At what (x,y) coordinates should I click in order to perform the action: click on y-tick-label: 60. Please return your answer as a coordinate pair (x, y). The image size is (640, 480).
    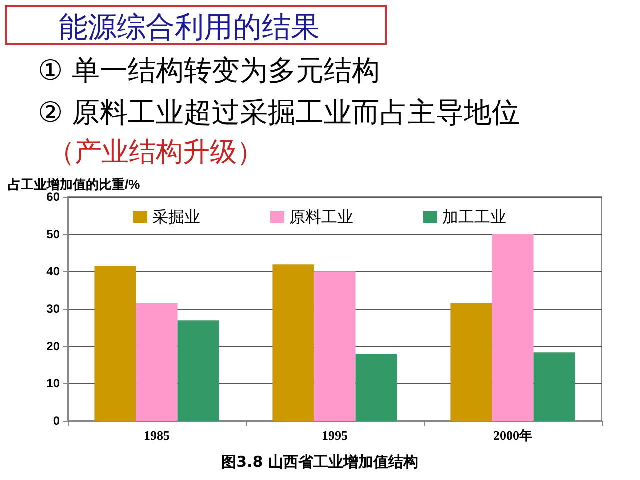
    Looking at the image, I should click on (53, 197).